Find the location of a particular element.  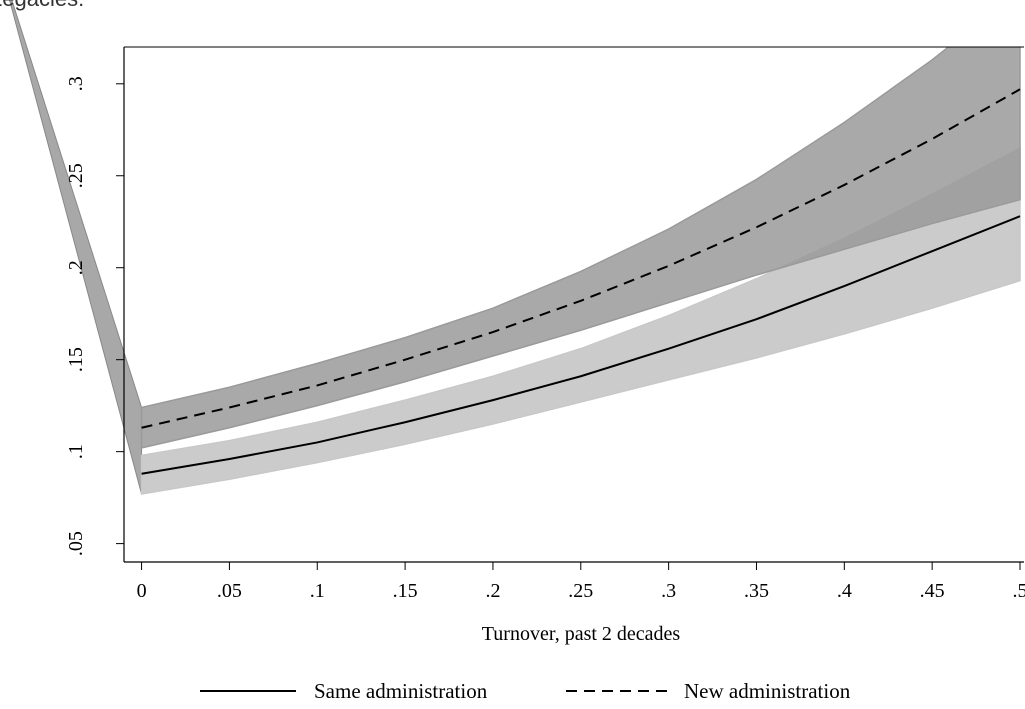

y-tick-label: .2 is located at coordinates (76, 267).